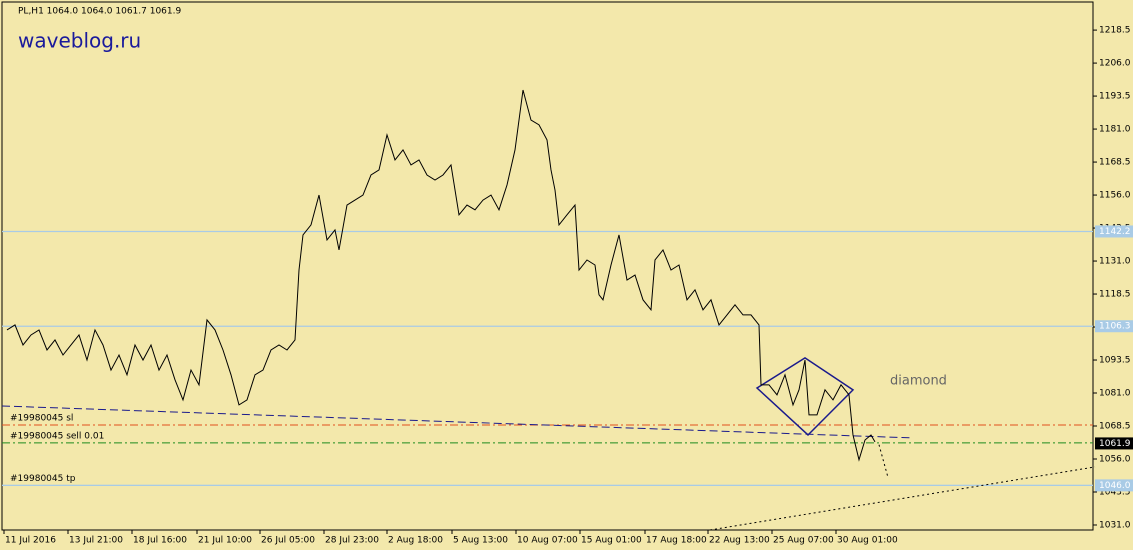 The height and width of the screenshot is (550, 1133). I want to click on x-tick-label: 28 Jul 23:00, so click(352, 541).